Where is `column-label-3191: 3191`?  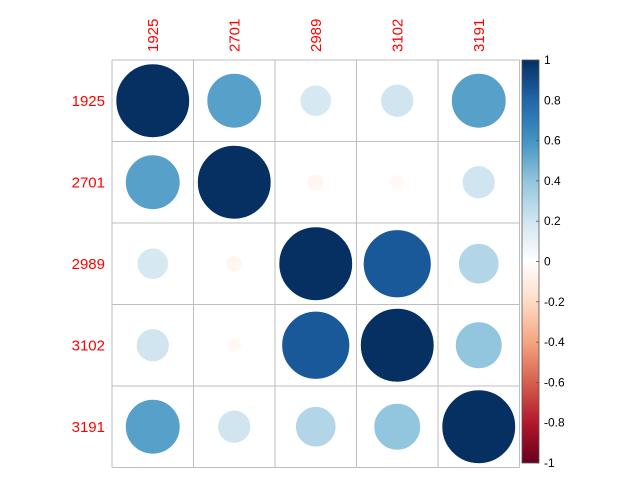
column-label-3191: 3191 is located at coordinates (479, 35).